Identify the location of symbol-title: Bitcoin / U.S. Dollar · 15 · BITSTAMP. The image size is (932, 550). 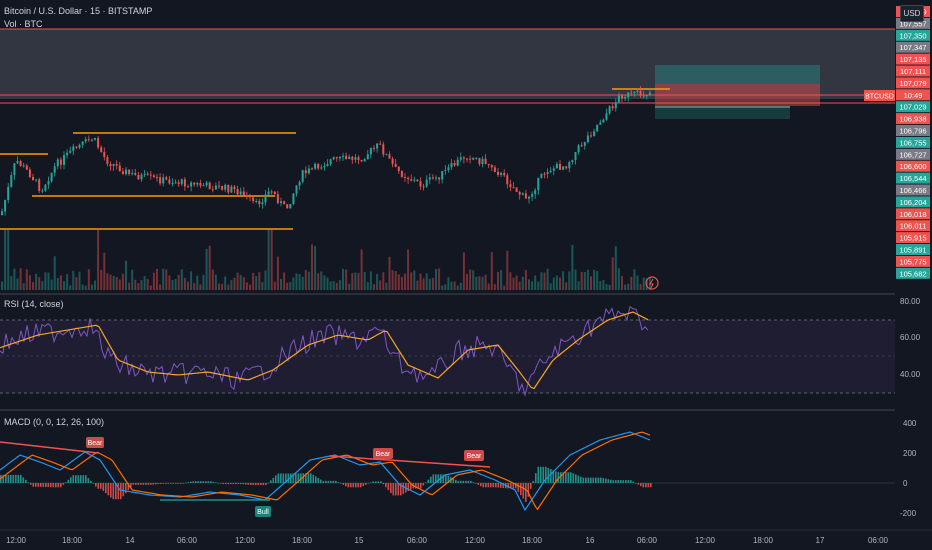
(78, 11).